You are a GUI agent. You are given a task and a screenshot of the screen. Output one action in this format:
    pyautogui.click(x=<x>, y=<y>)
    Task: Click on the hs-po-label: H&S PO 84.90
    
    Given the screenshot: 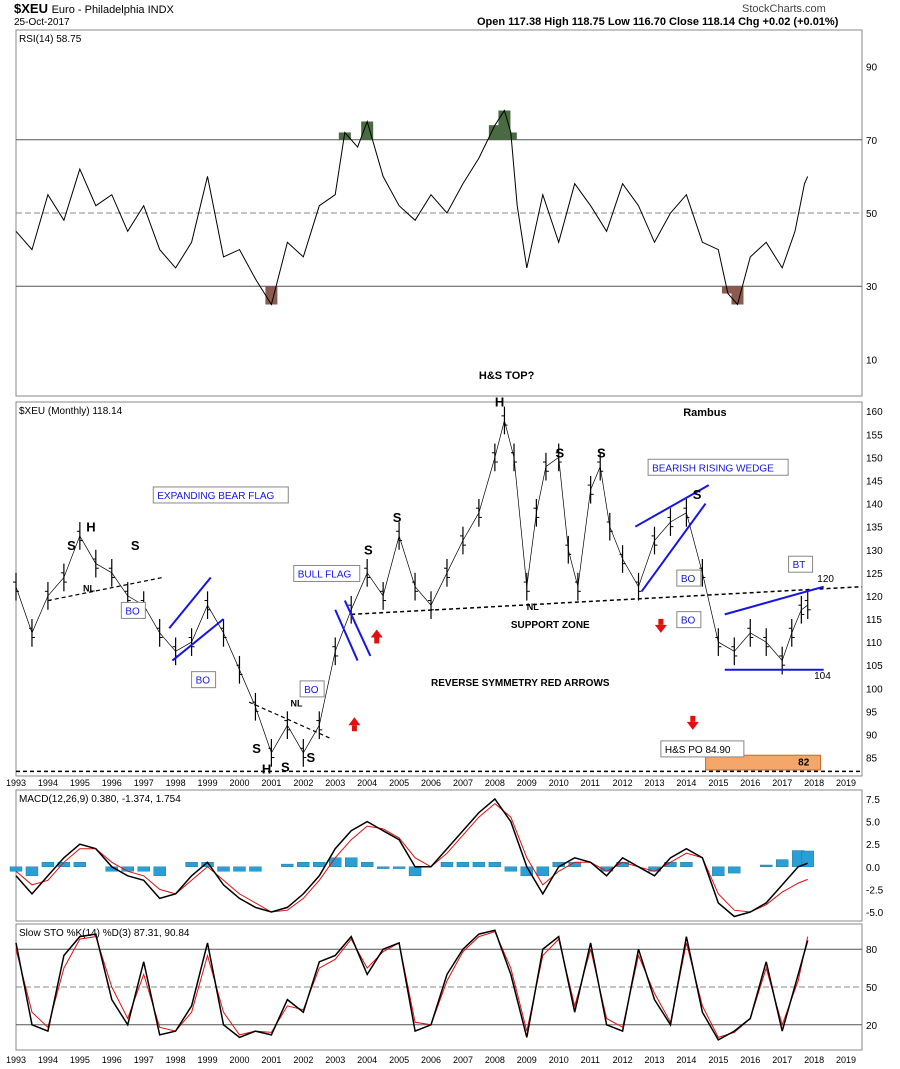 What is the action you would take?
    pyautogui.click(x=698, y=750)
    